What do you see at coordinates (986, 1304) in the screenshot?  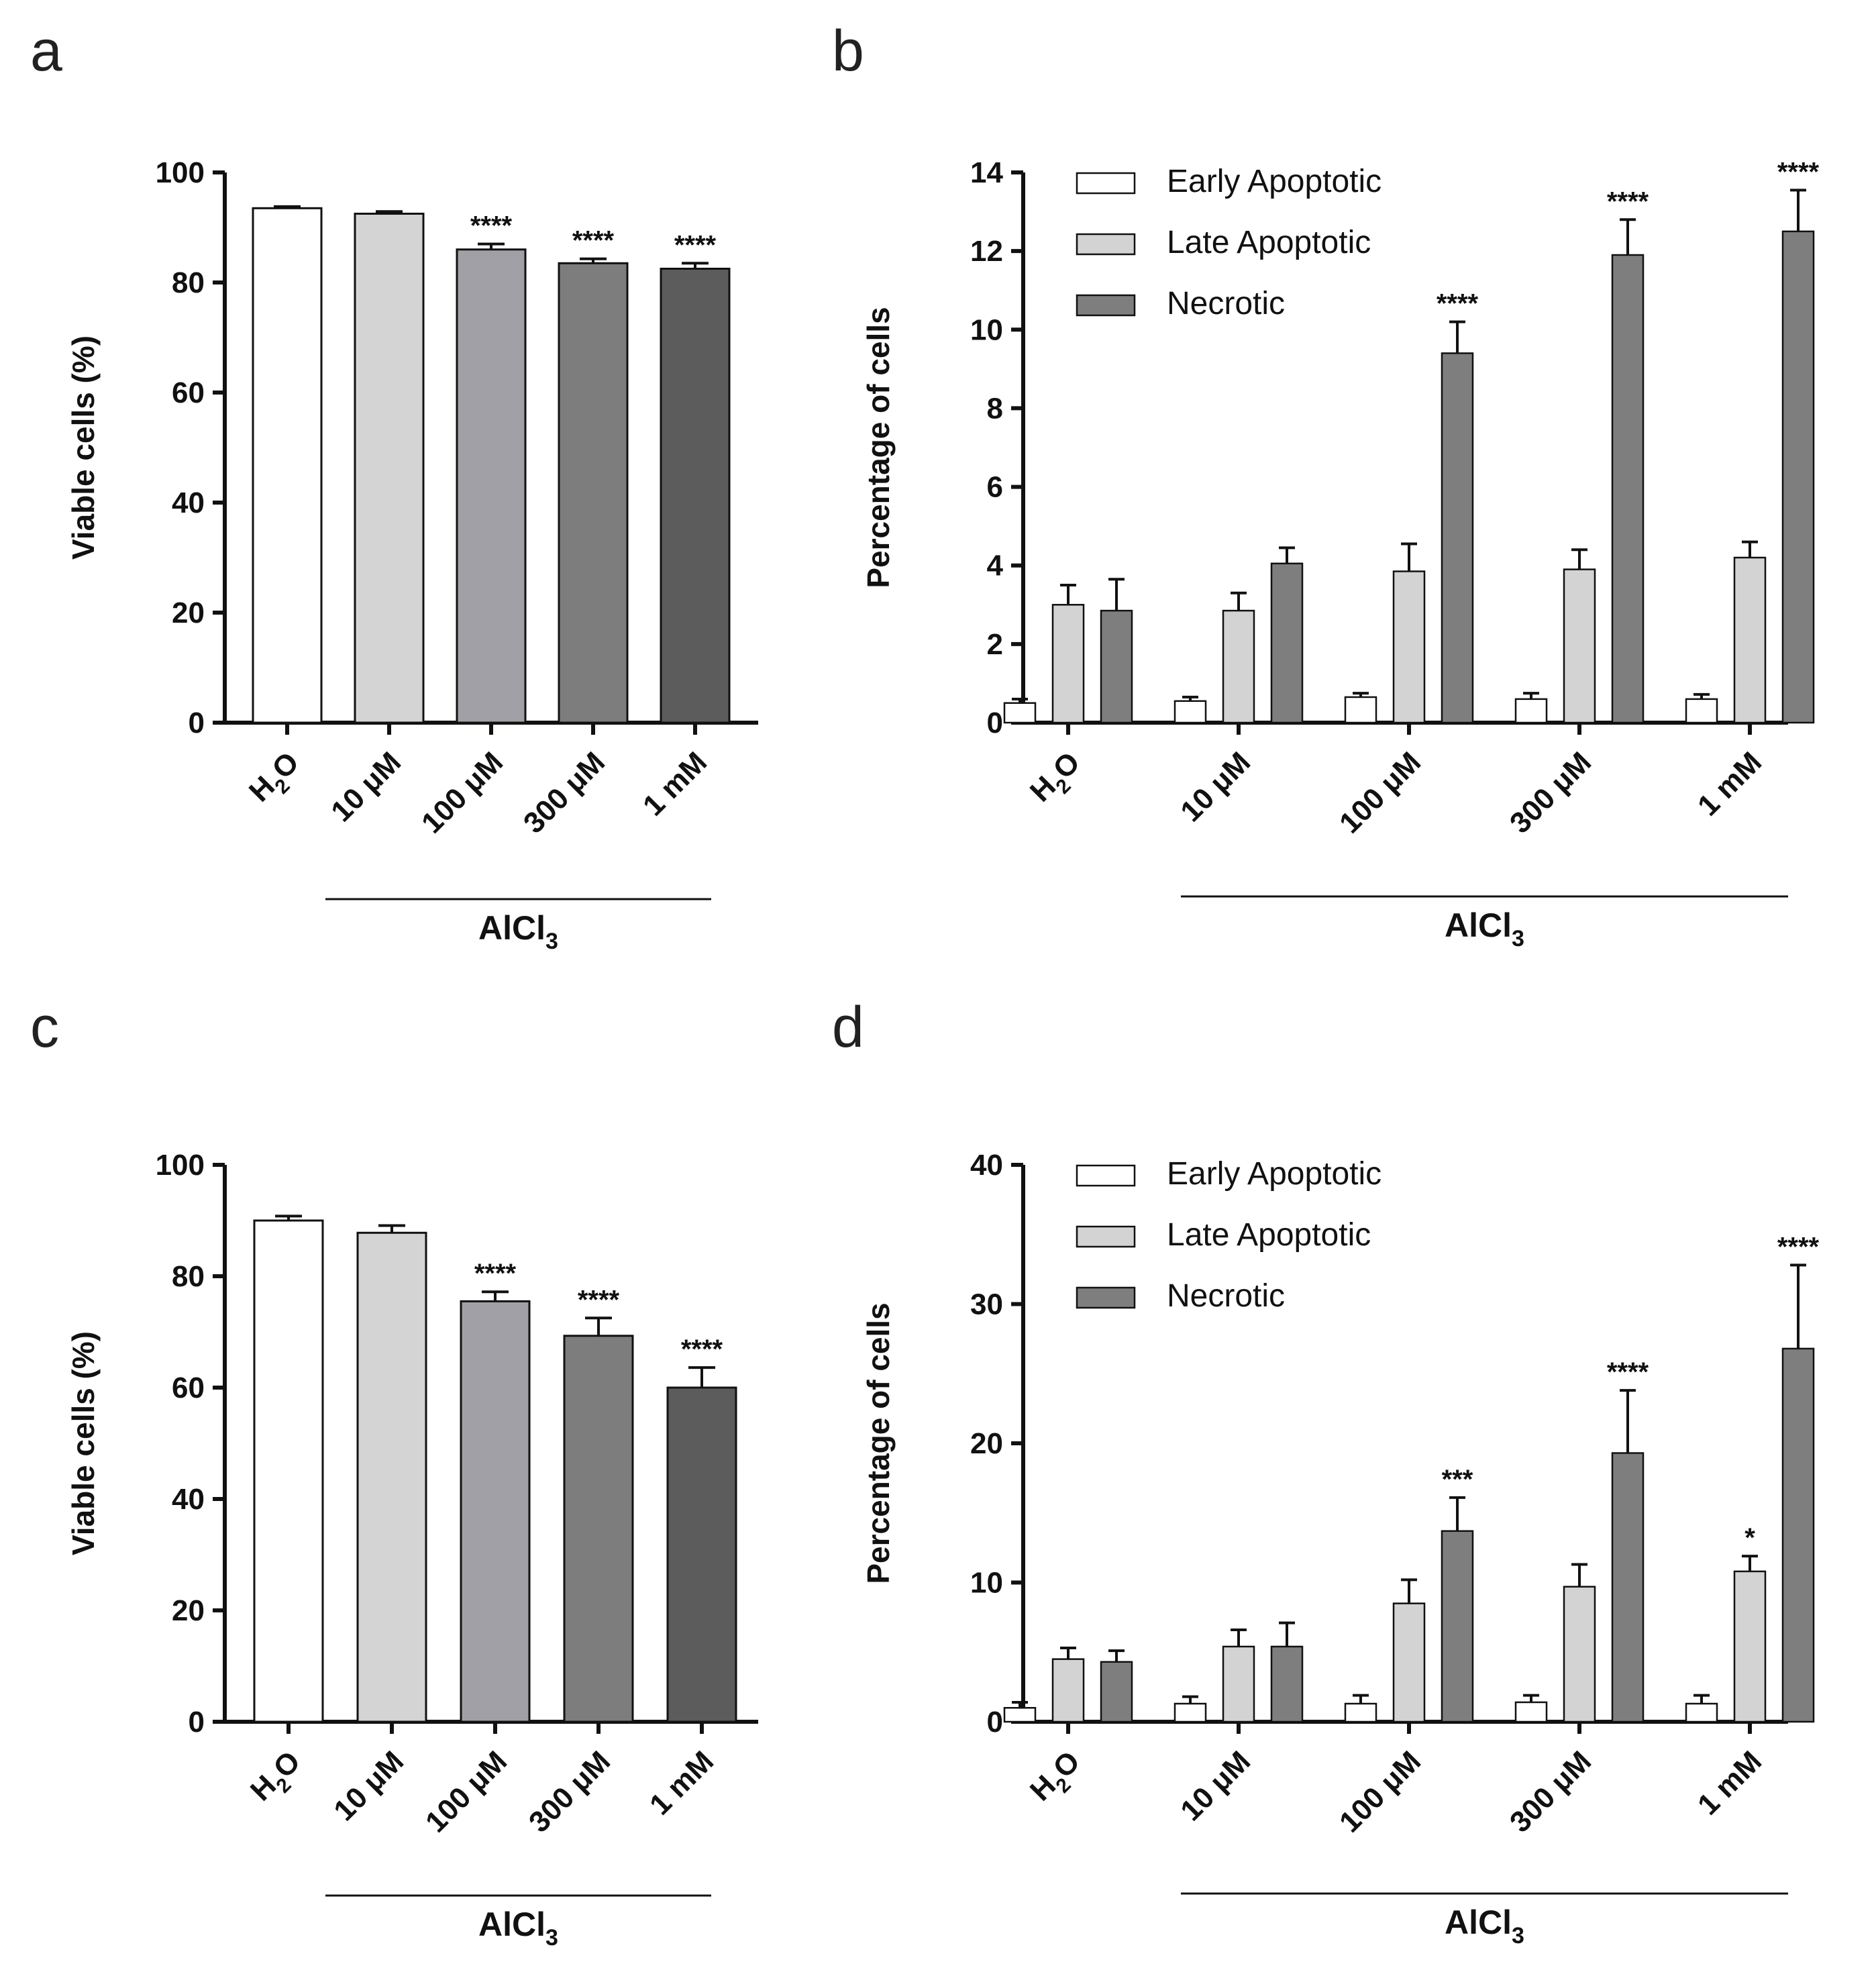 I see `y-tick-label: 30` at bounding box center [986, 1304].